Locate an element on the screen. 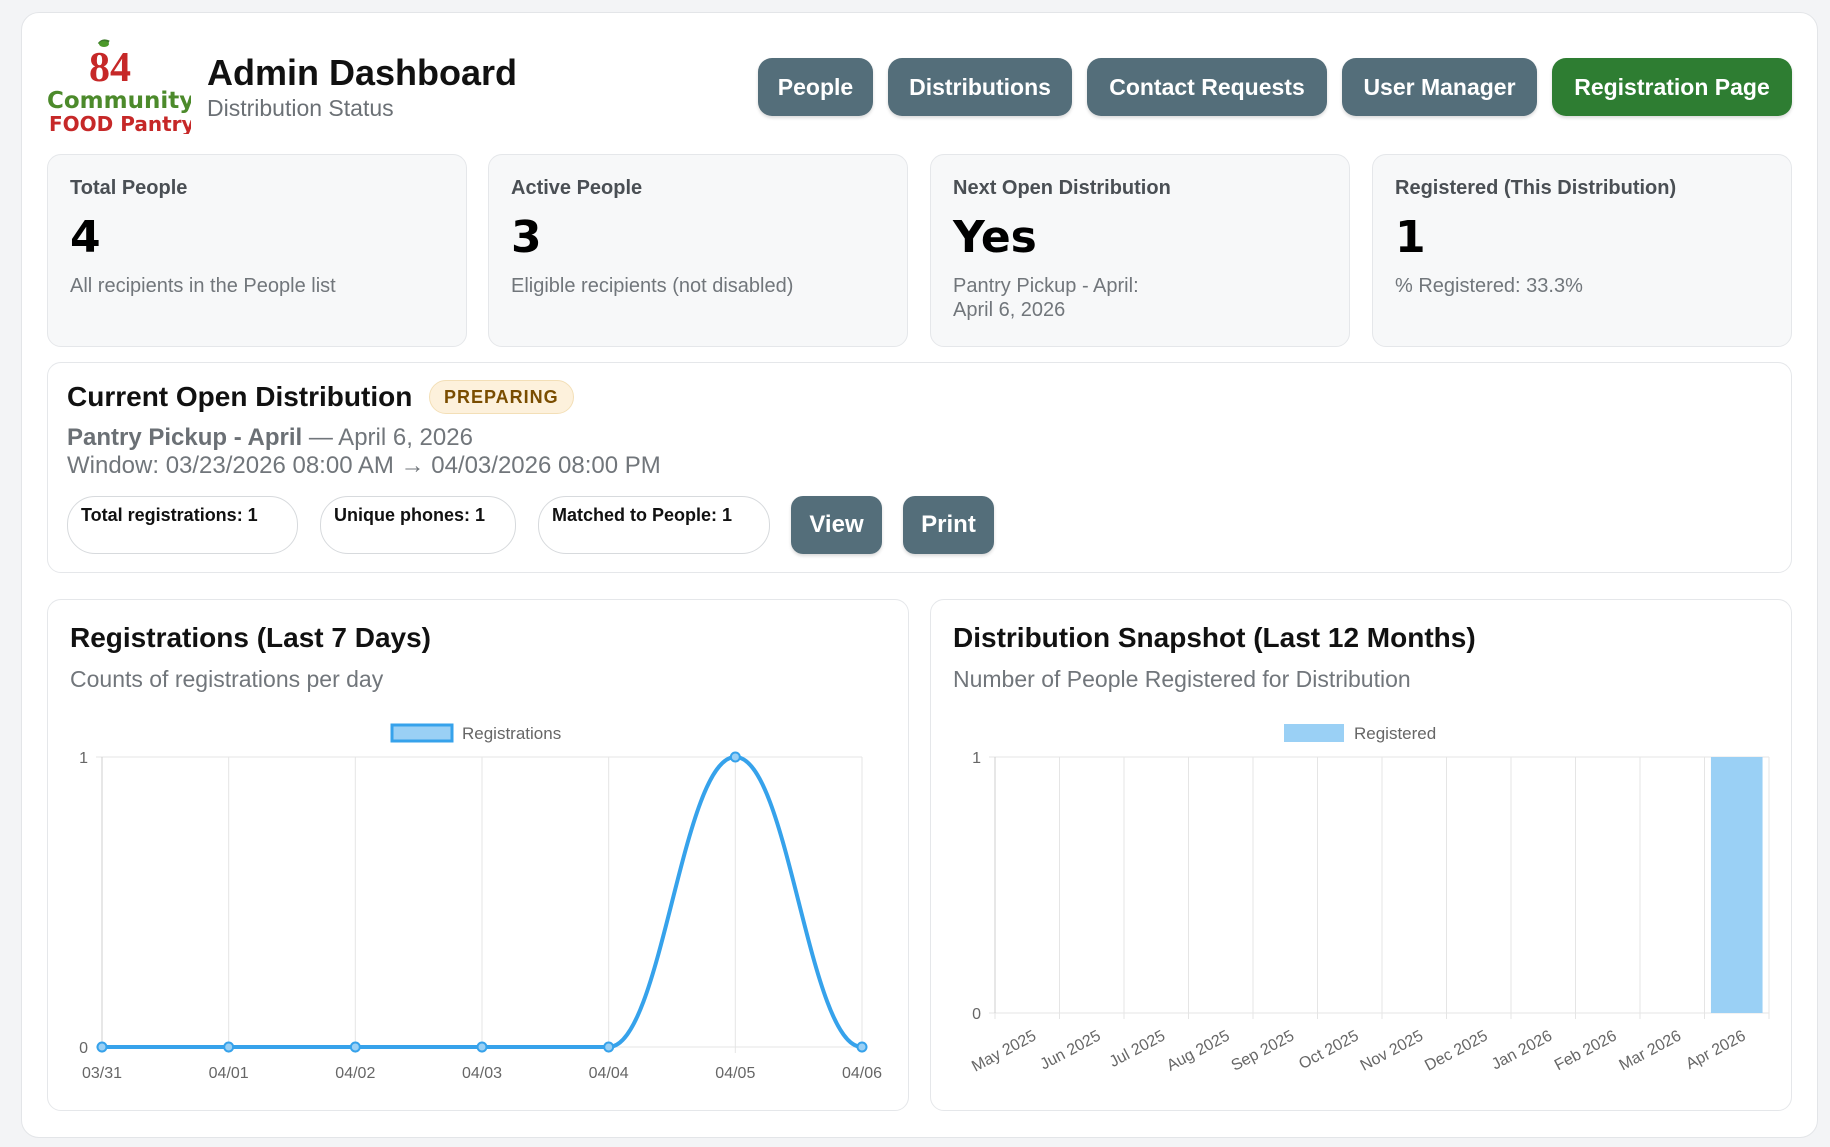 Image resolution: width=1830 pixels, height=1147 pixels. x-tick-label: Dec 2025 is located at coordinates (1456, 1050).